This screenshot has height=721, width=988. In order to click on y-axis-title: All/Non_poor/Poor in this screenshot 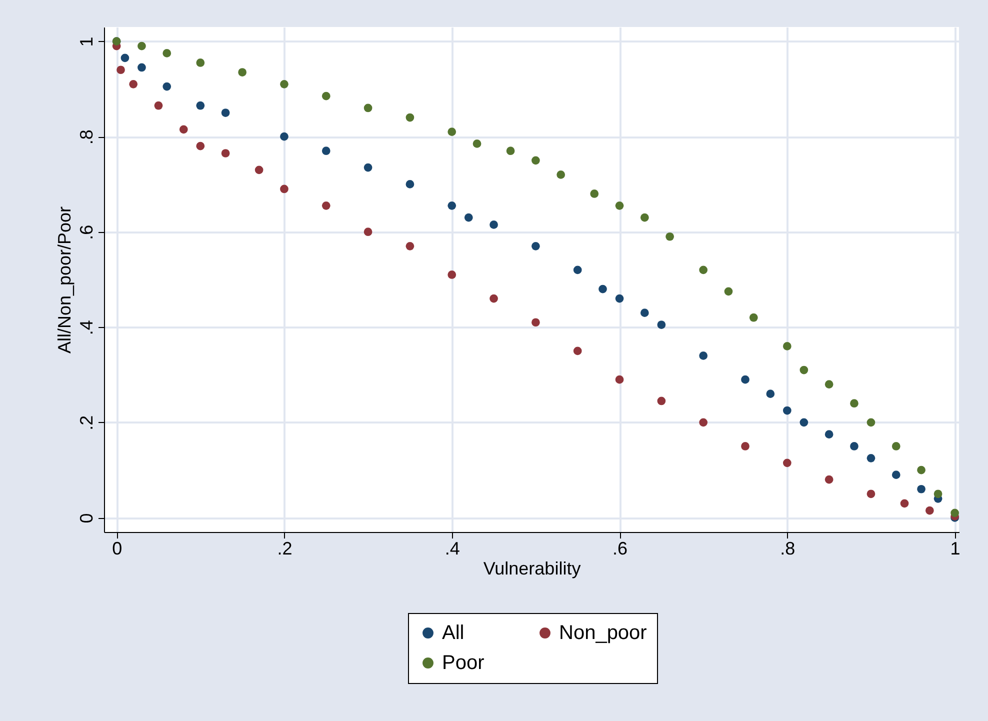, I will do `click(64, 280)`.